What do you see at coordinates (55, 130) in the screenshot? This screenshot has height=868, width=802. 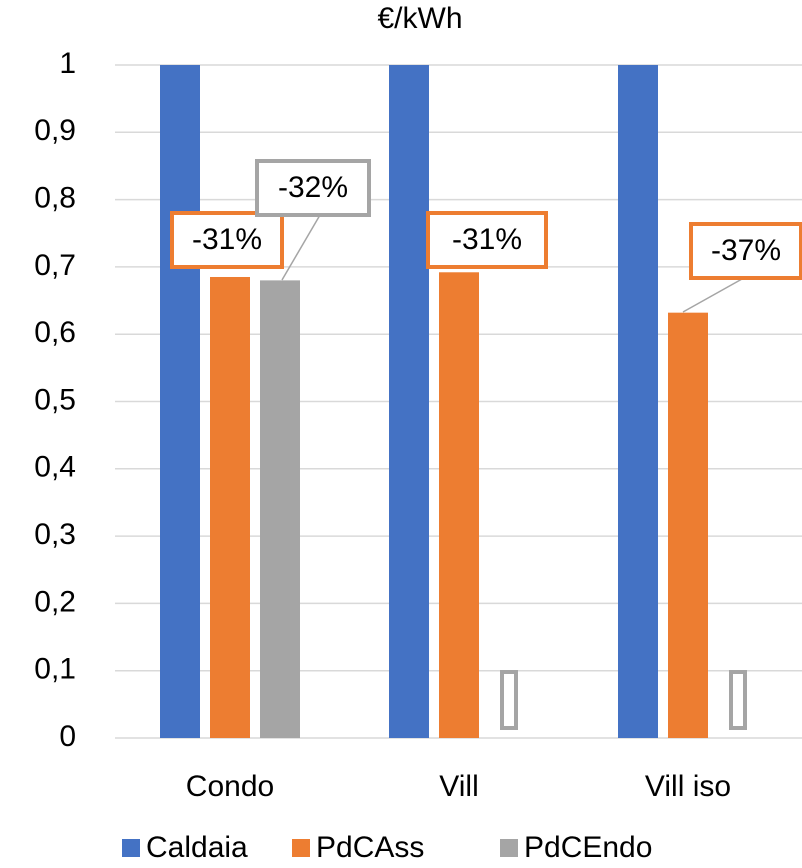 I see `y-tick-label: 0,9` at bounding box center [55, 130].